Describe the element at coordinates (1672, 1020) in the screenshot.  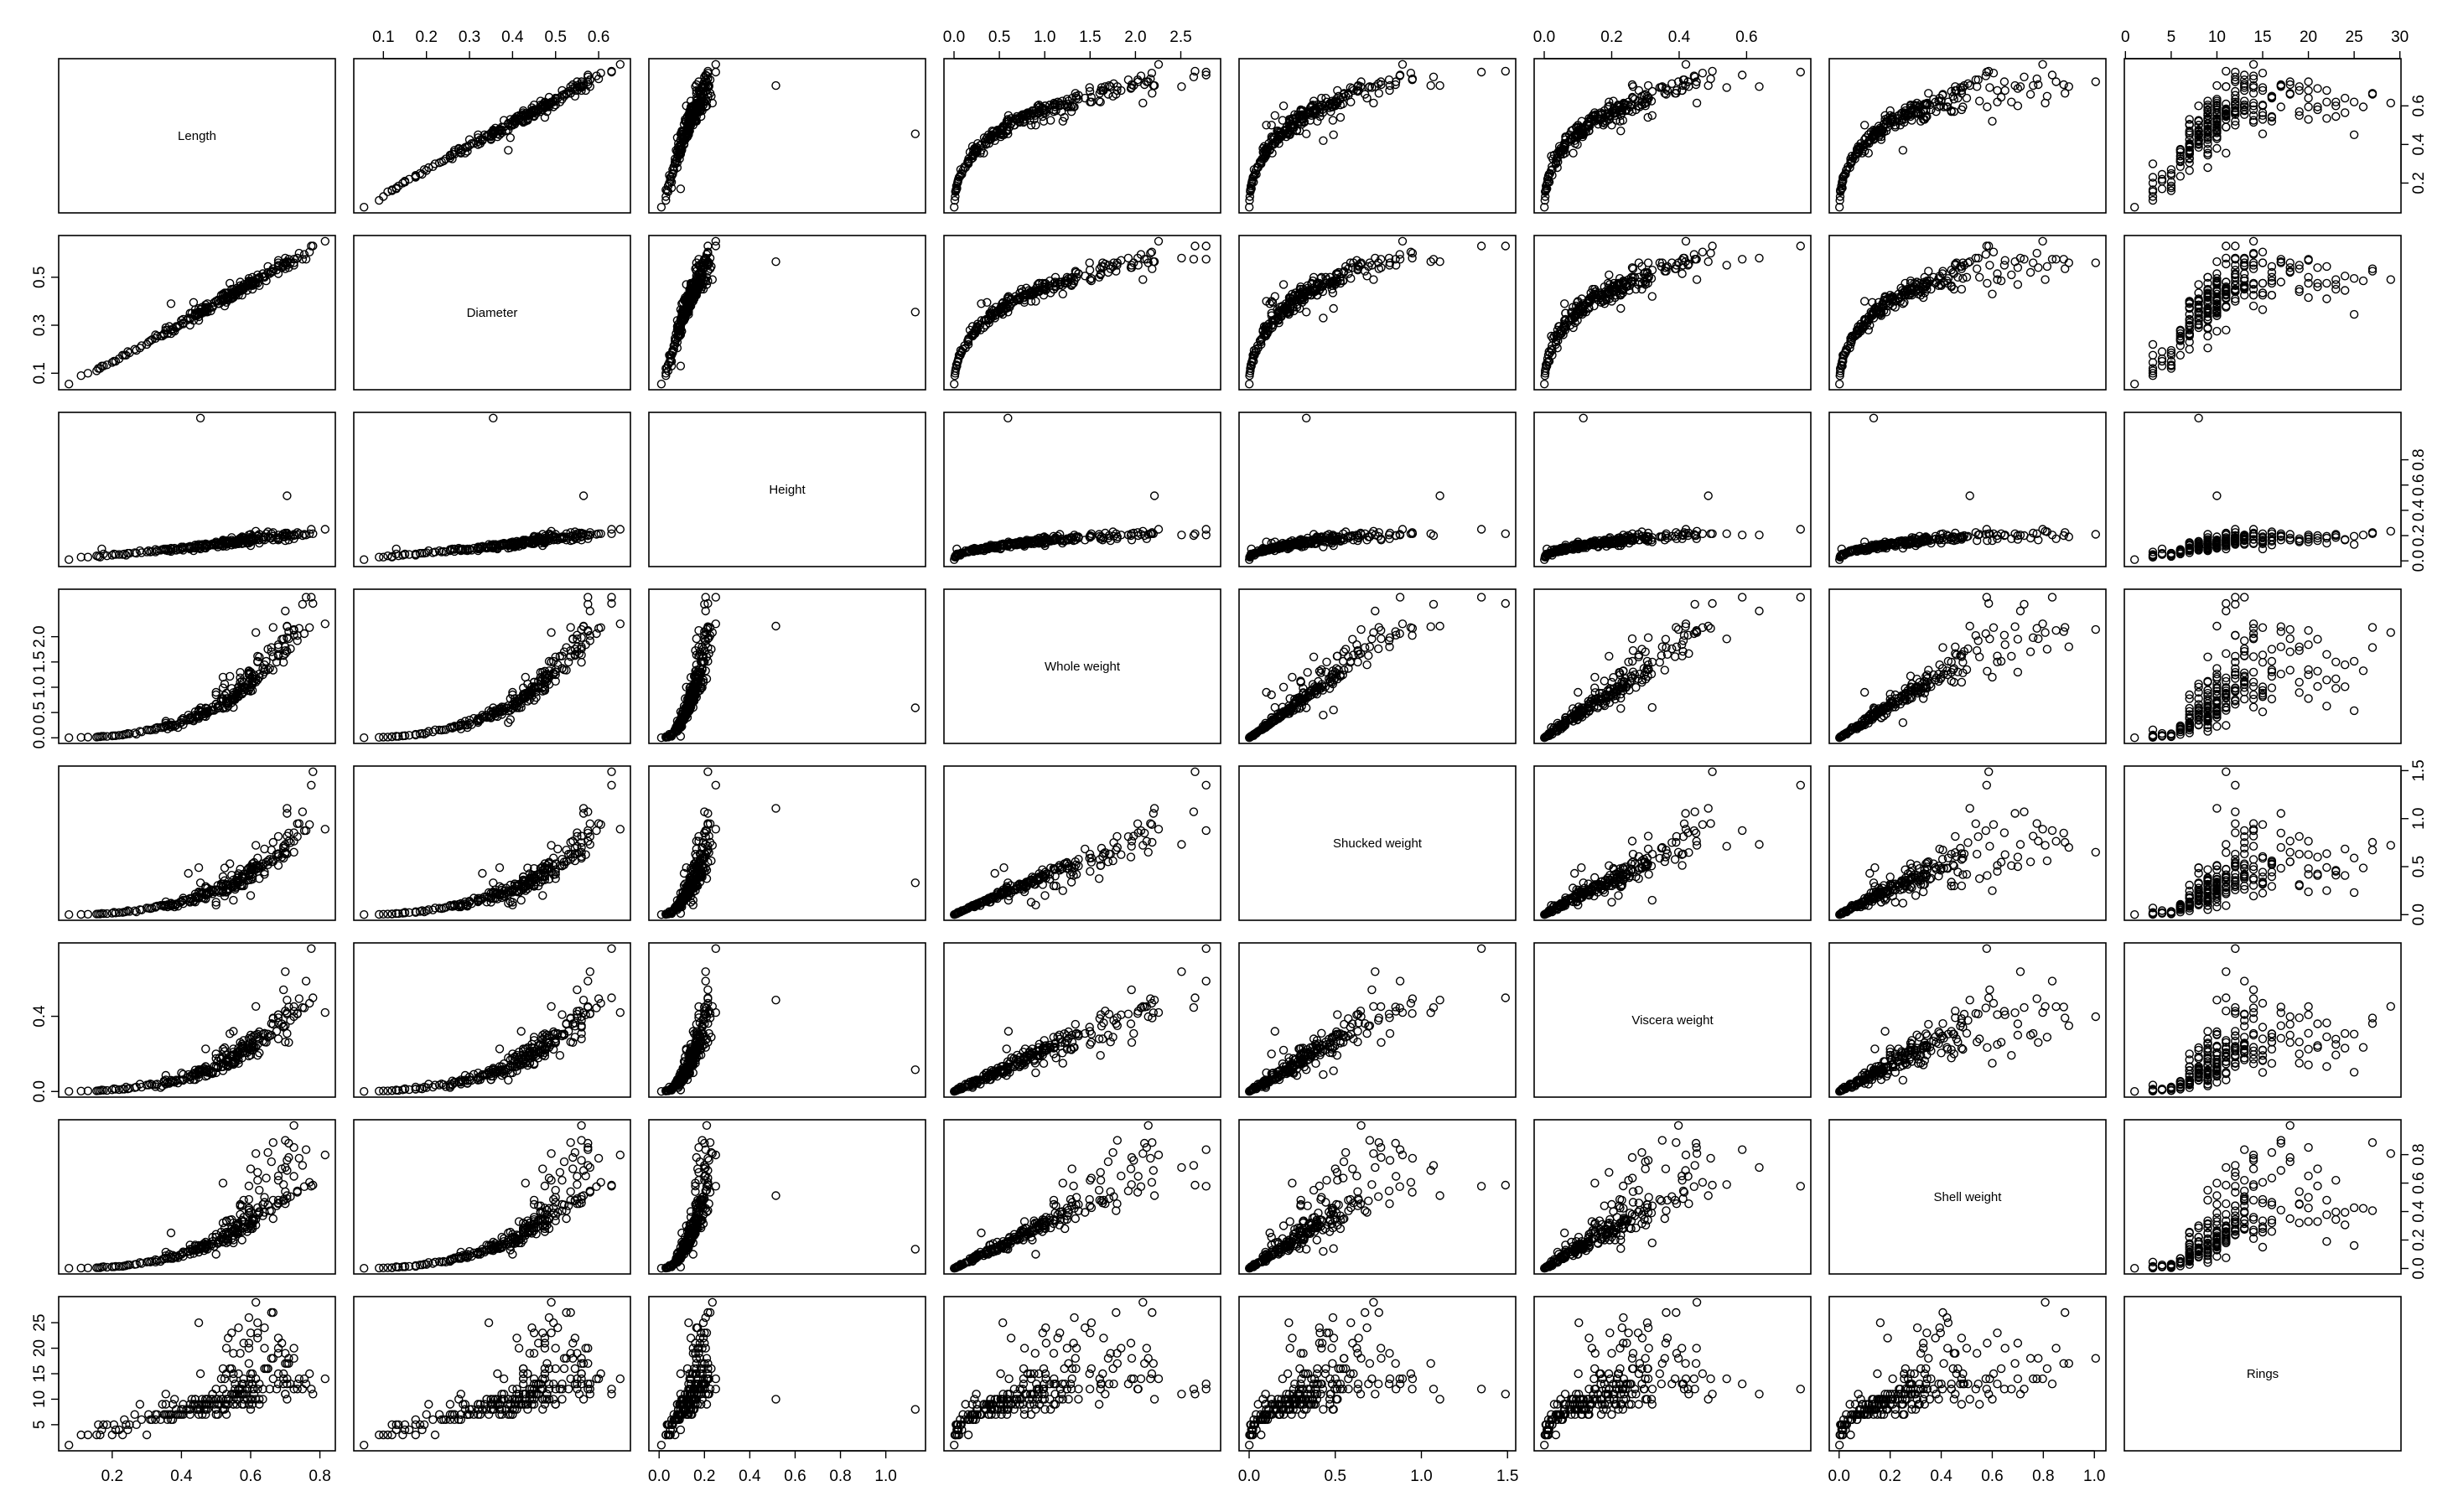
I see `panel-viscera-weight-vs-viscera-weight` at that location.